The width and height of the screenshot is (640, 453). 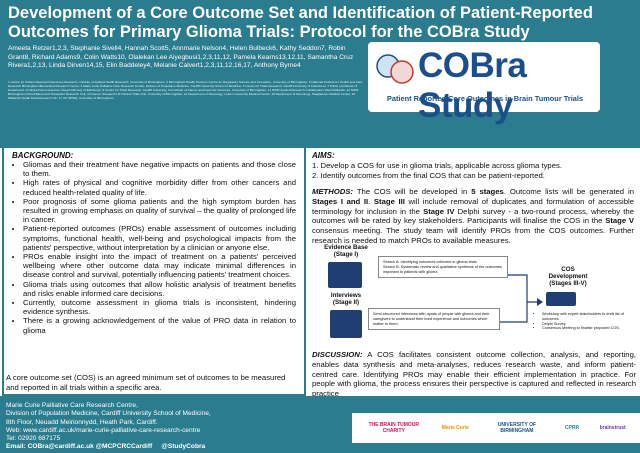 I want to click on methods-text: . Outcome lists will be generated in, so click(x=568, y=191).